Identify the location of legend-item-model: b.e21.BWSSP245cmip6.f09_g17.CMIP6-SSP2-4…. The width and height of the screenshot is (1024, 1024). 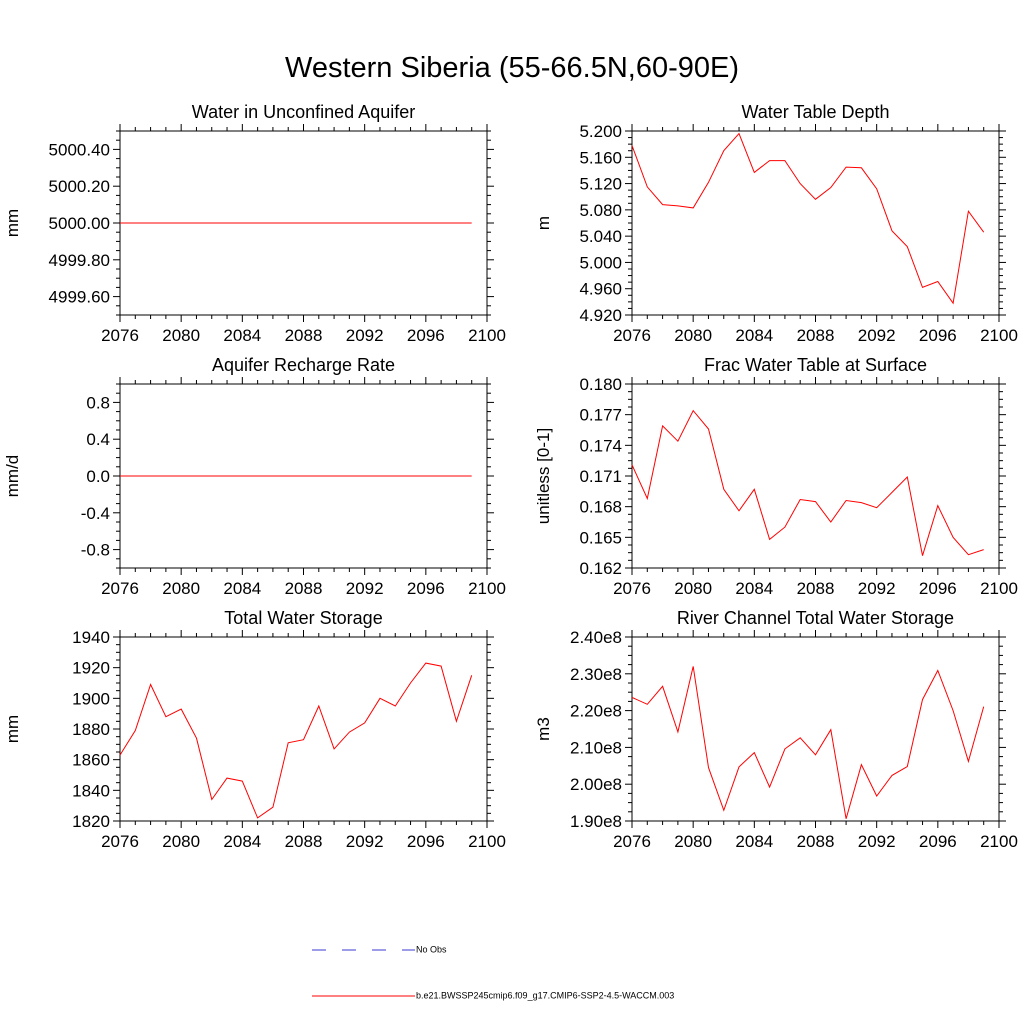
(493, 996).